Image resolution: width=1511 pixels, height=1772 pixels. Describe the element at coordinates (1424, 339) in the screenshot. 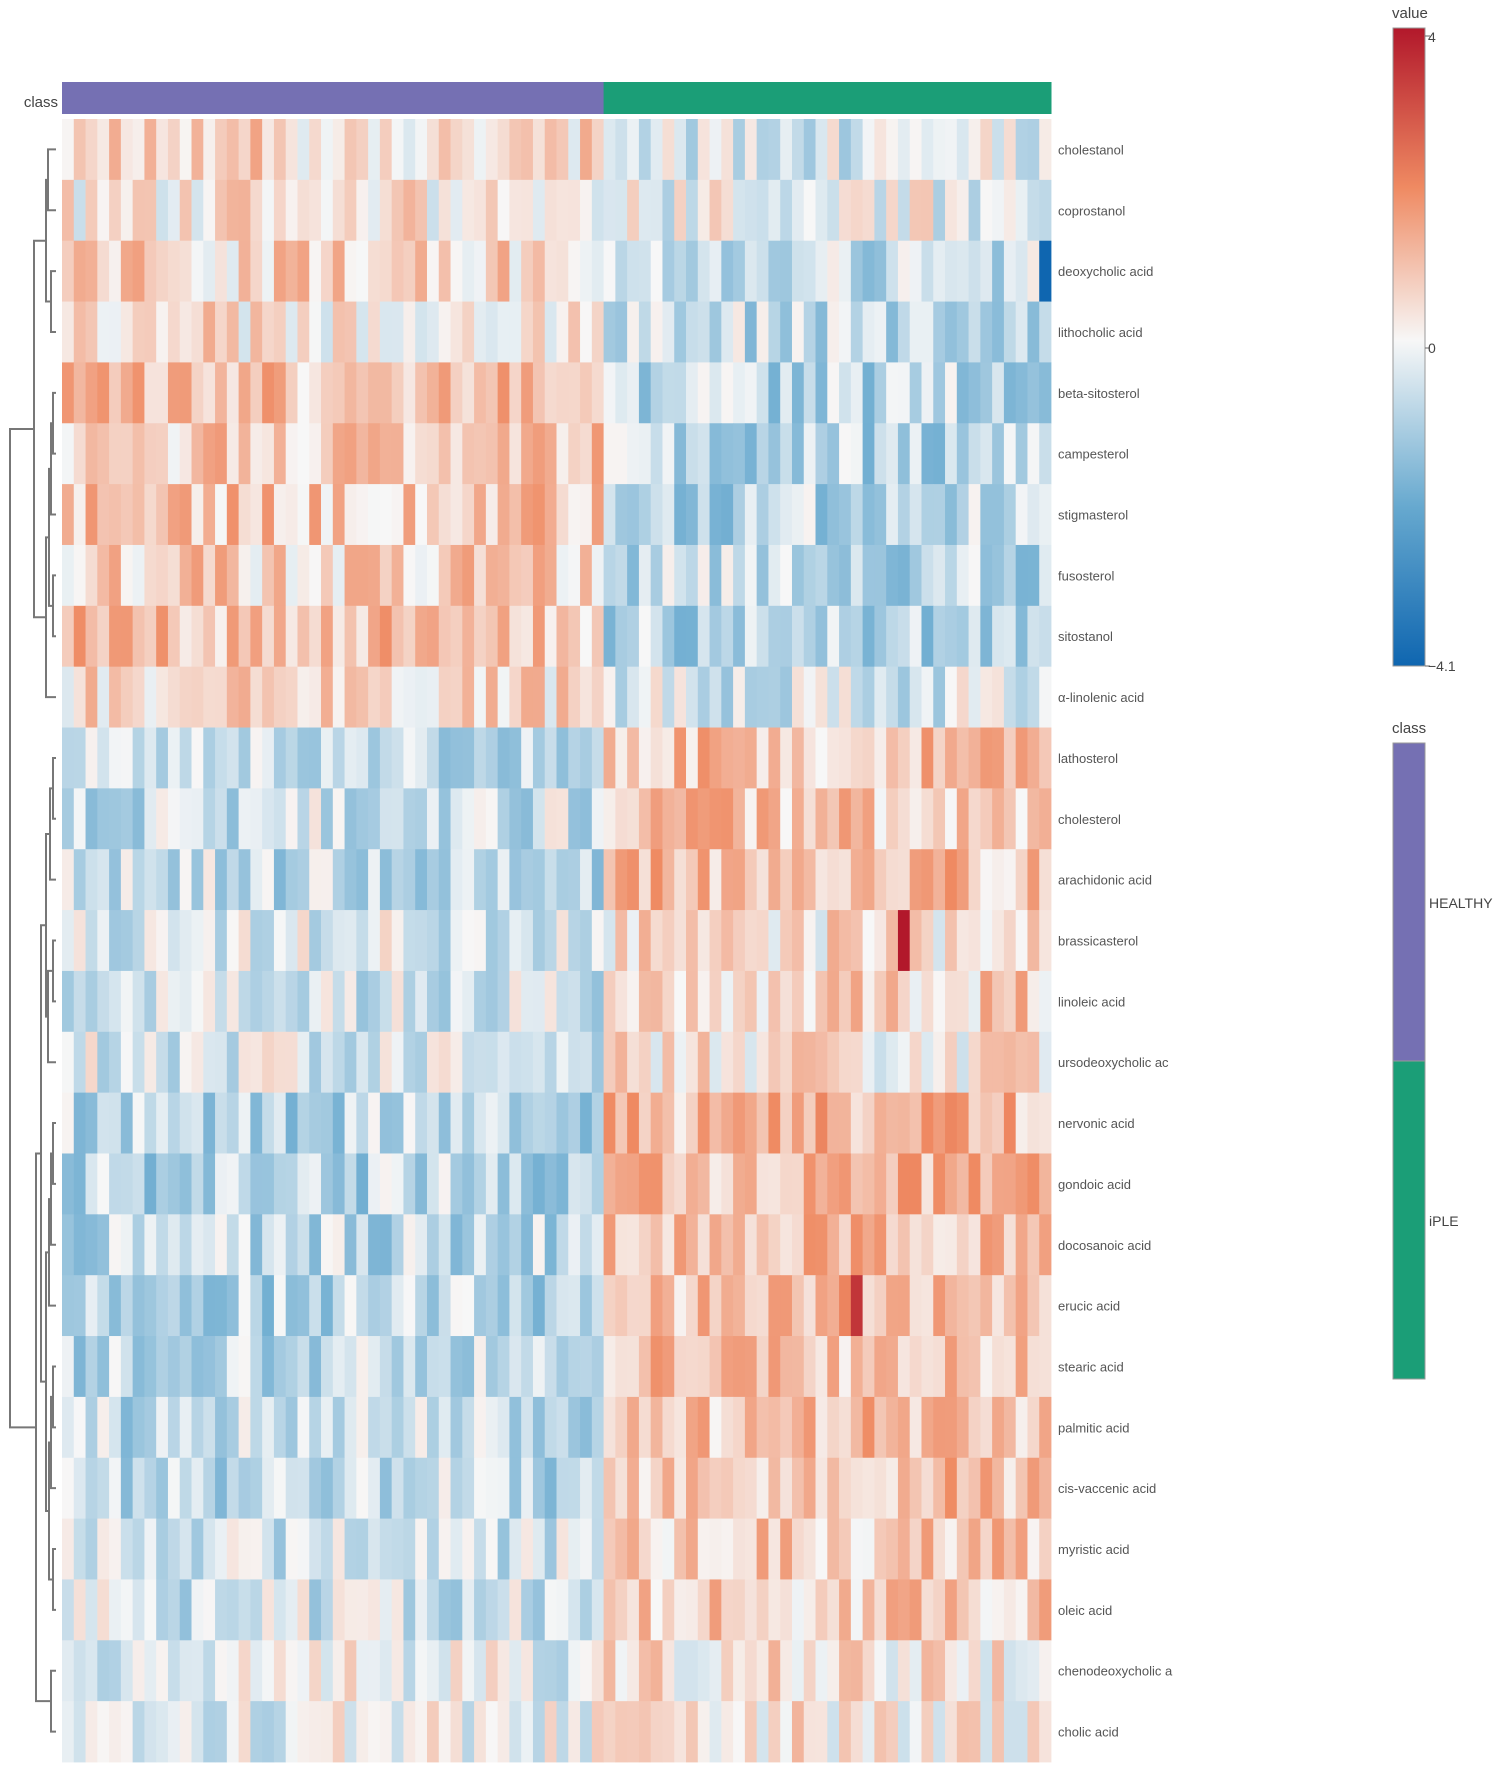

I see `value-colorbar: value 4 0 −4.1` at that location.